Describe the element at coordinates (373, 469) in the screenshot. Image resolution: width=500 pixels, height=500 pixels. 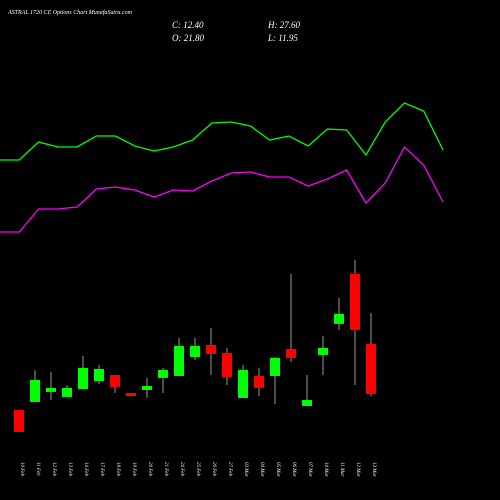
I see `x-tick-label: 13 Mar` at that location.